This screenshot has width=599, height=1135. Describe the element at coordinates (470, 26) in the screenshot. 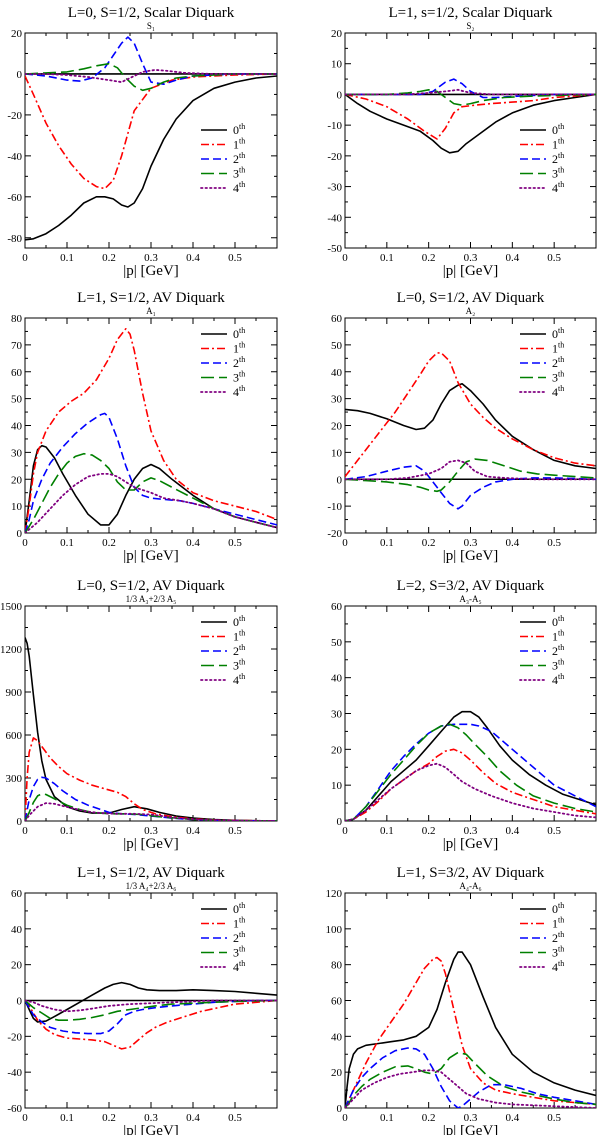

I see `chart-subtitle: S₂` at that location.